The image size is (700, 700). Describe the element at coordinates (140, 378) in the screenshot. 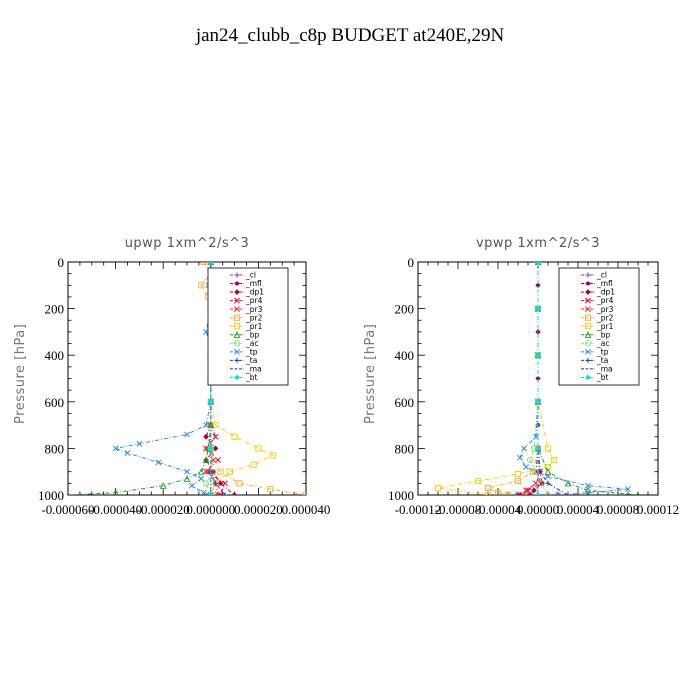

I see `series-line-bp` at that location.